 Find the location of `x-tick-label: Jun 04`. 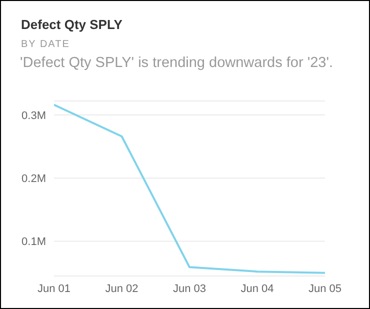

x-tick-label: Jun 04 is located at coordinates (257, 288).